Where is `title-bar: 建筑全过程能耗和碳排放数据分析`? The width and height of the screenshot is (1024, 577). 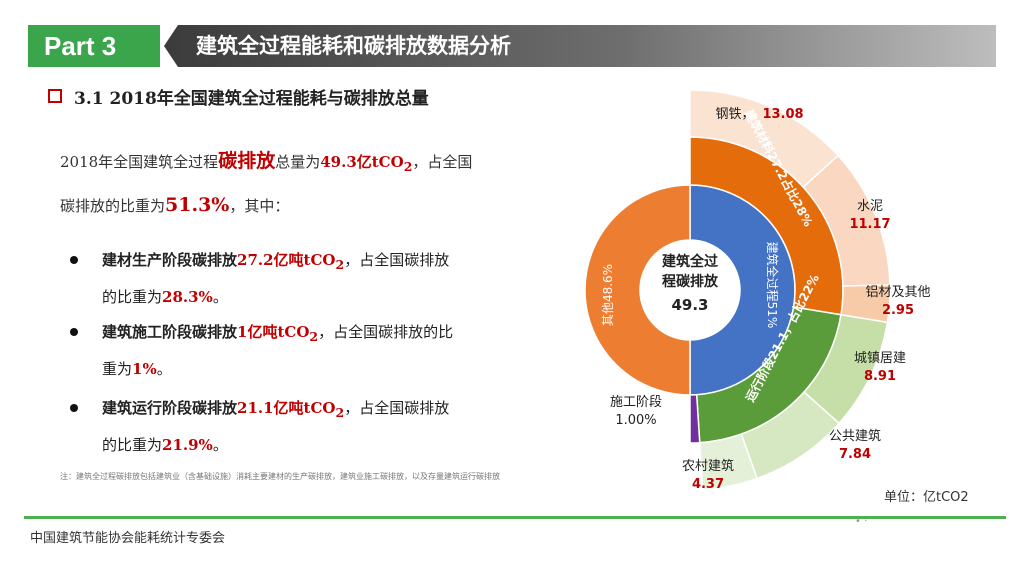 title-bar: 建筑全过程能耗和碳排放数据分析 is located at coordinates (580, 46).